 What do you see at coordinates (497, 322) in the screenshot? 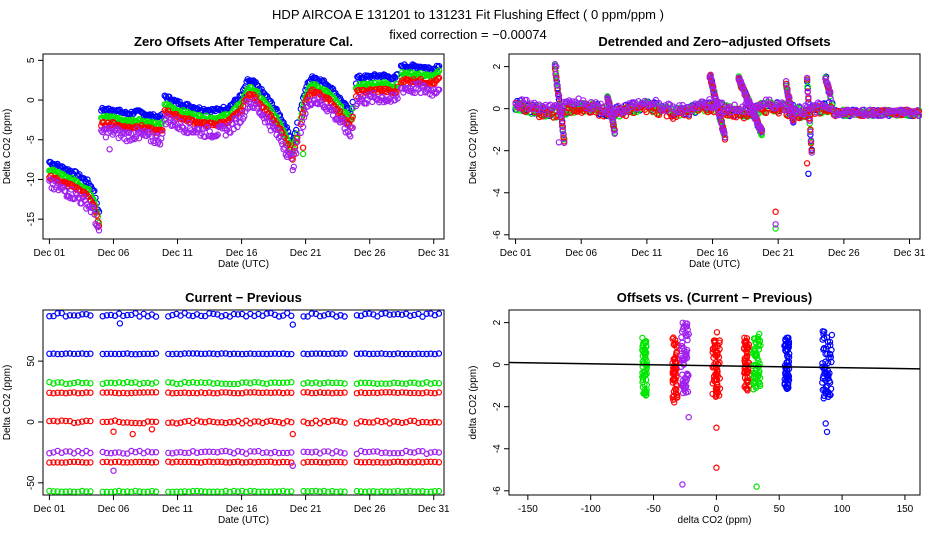
I see `y-tick-label: 2` at bounding box center [497, 322].